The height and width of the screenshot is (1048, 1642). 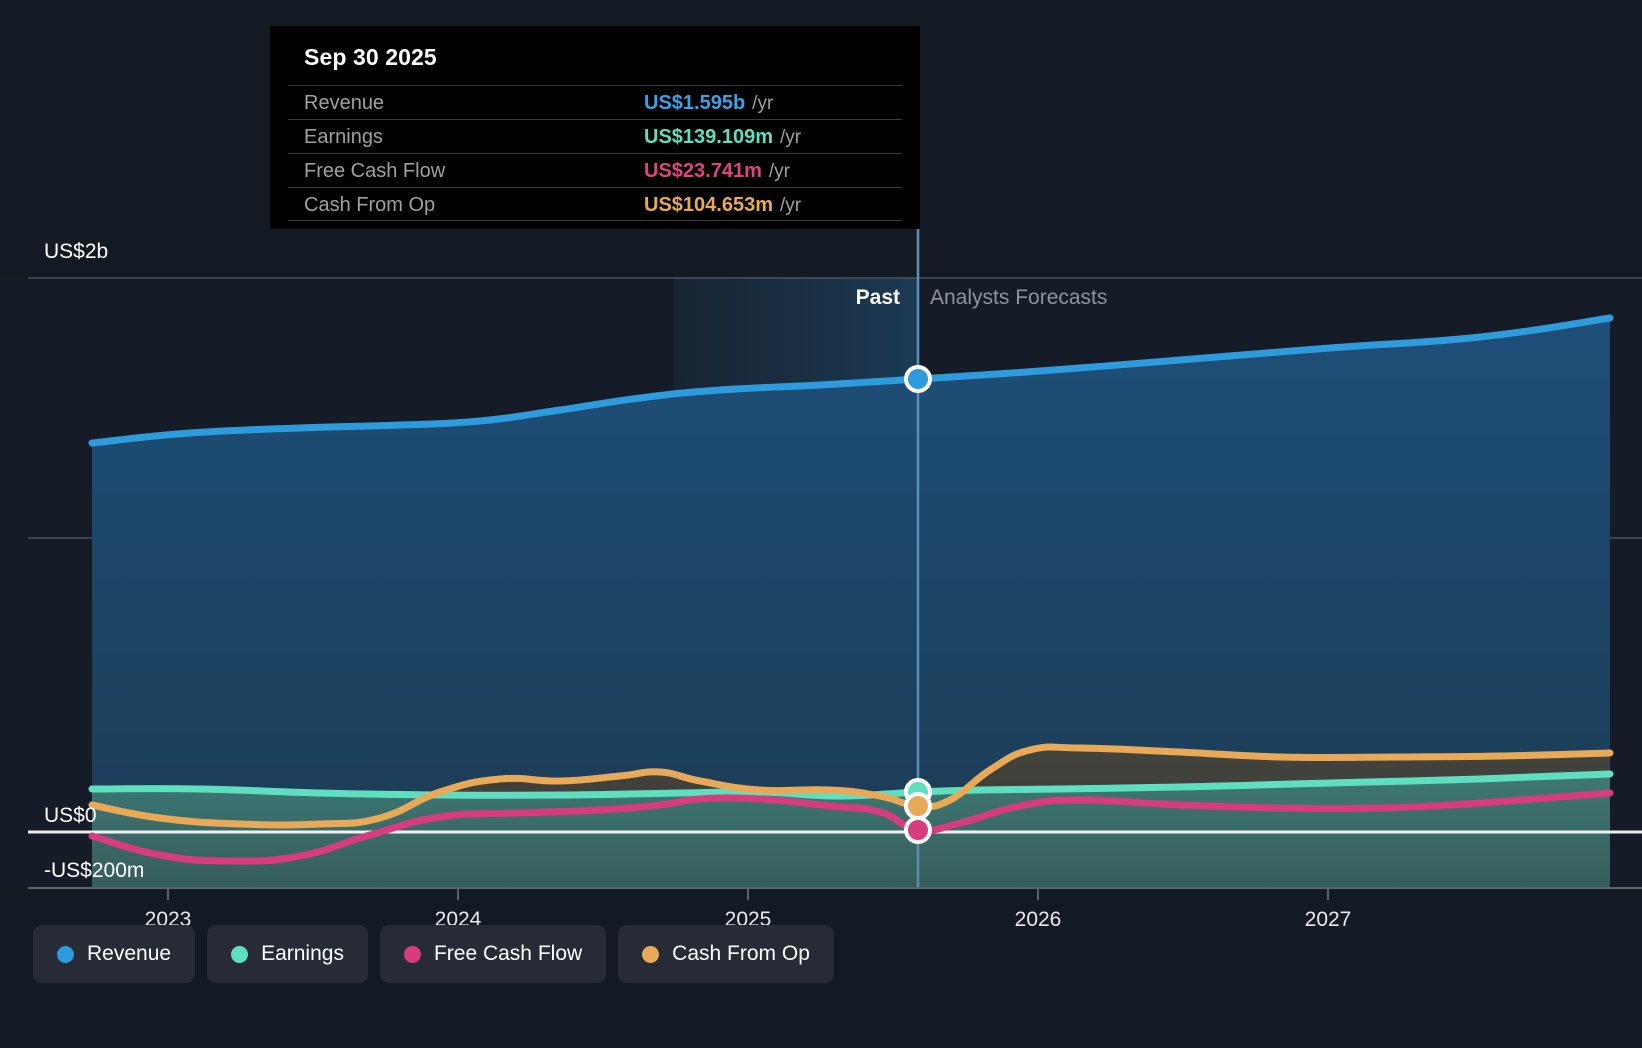 I want to click on hover-markers, so click(x=918, y=604).